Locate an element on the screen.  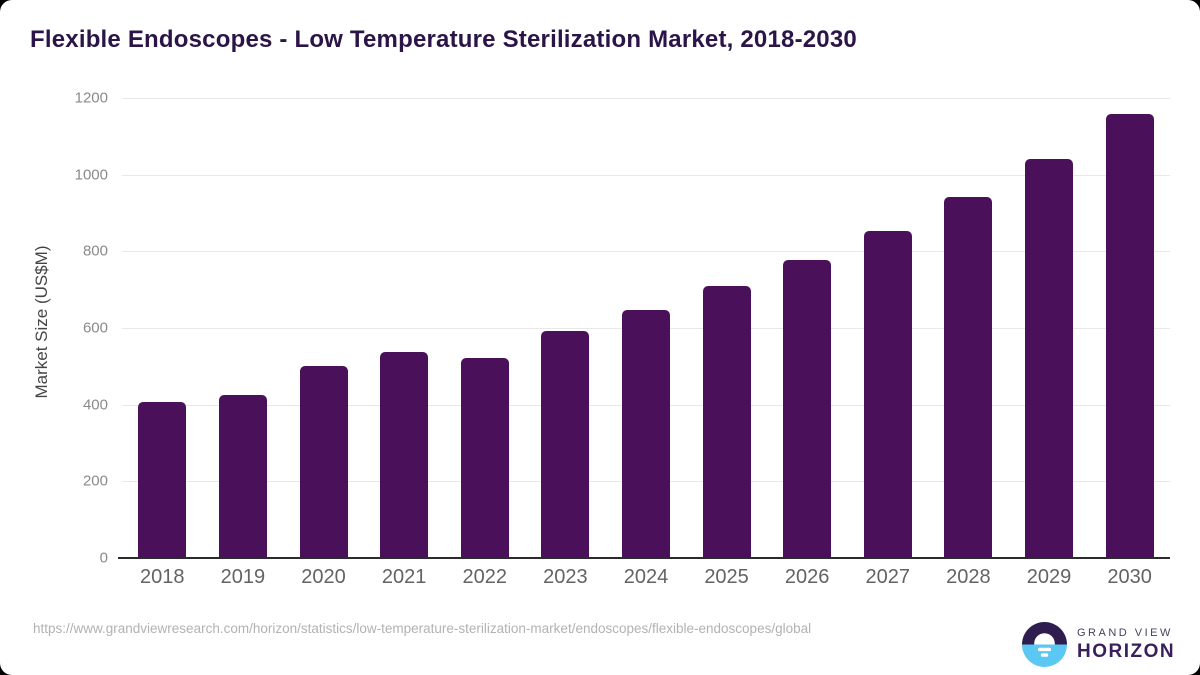
grand-view-horizon-logo: GRAND VIEW HORIZON is located at coordinates (1098, 644).